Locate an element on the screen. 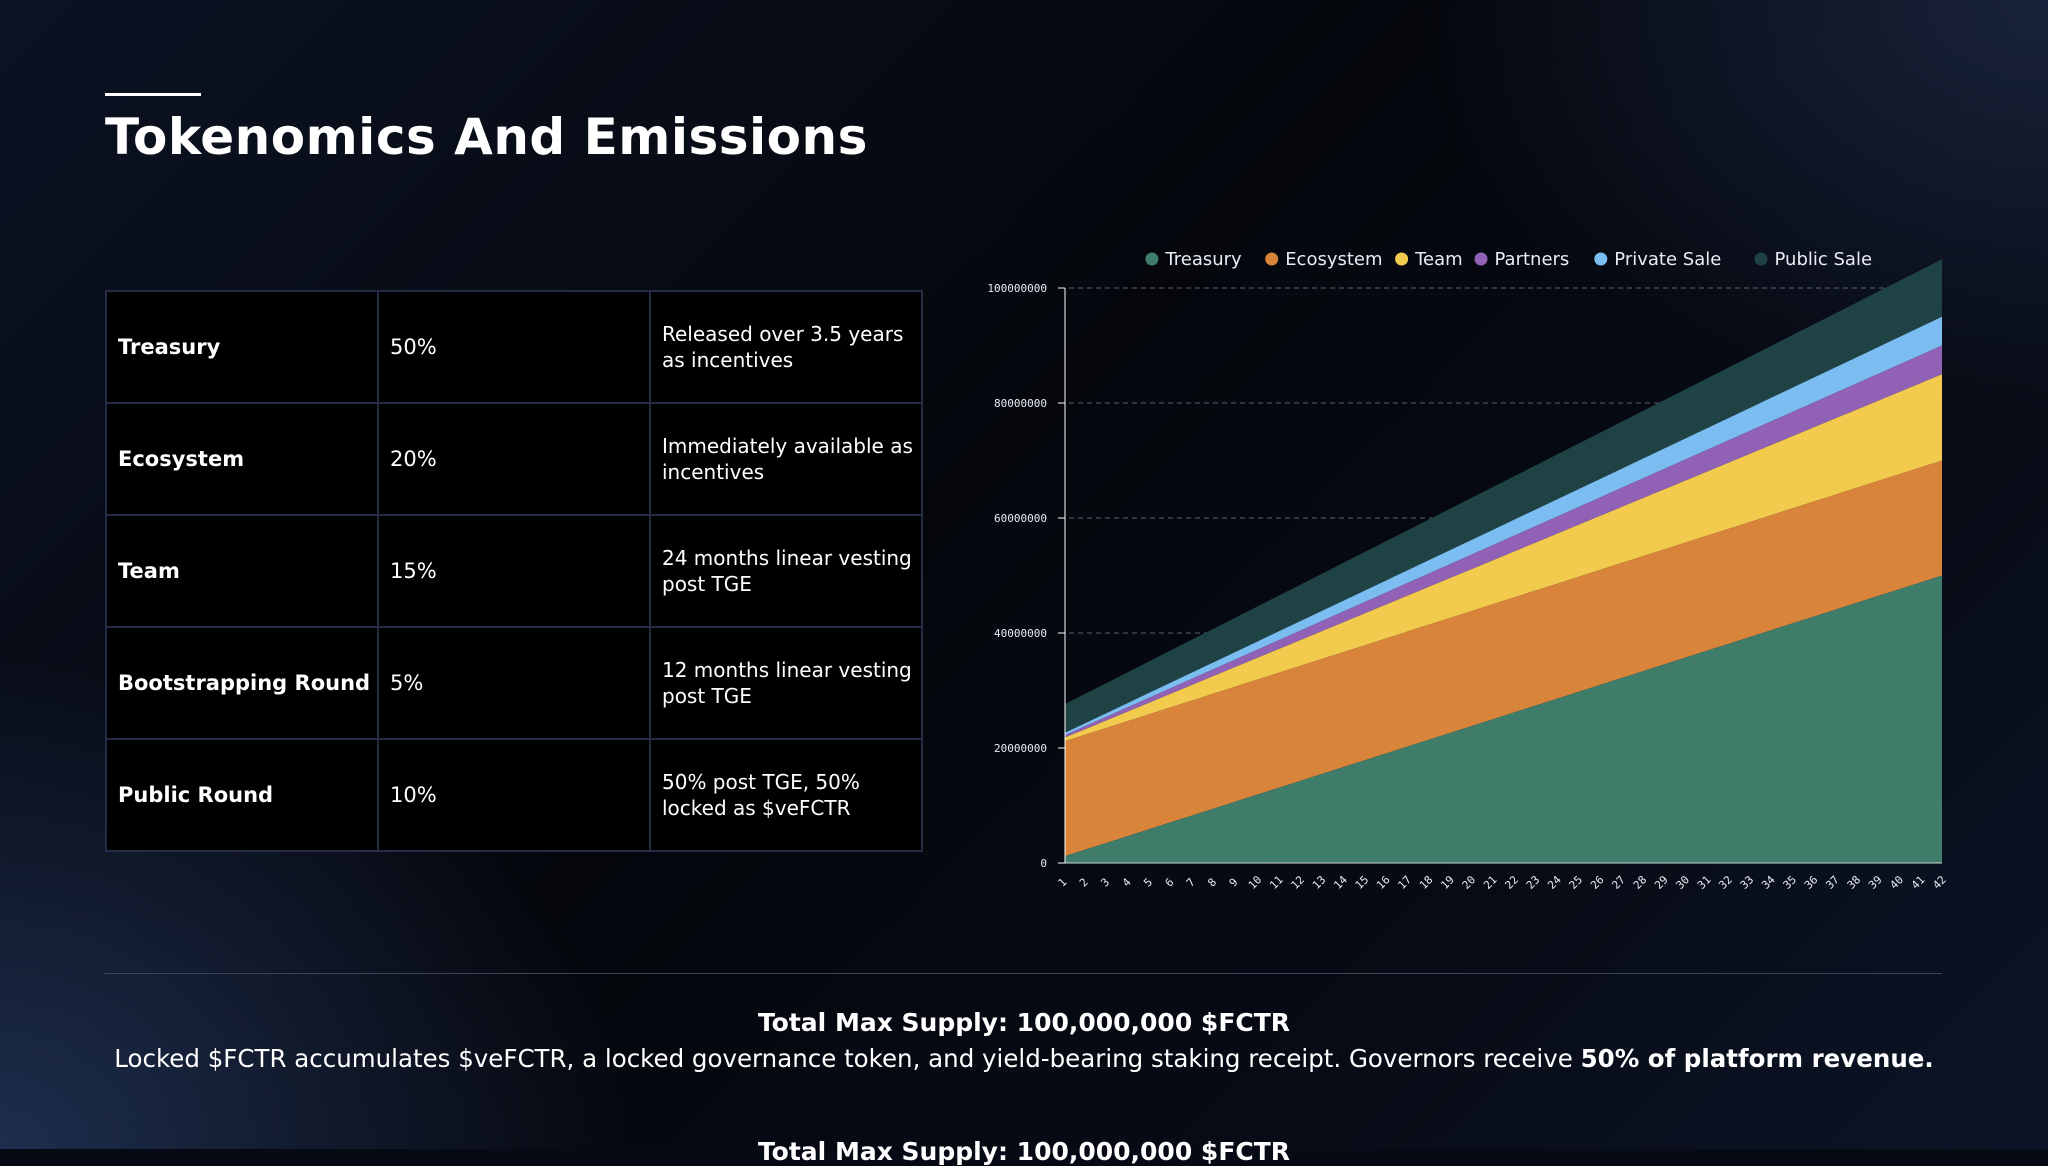 The width and height of the screenshot is (2048, 1166). category-cell: Bootstrapping Round is located at coordinates (242, 683).